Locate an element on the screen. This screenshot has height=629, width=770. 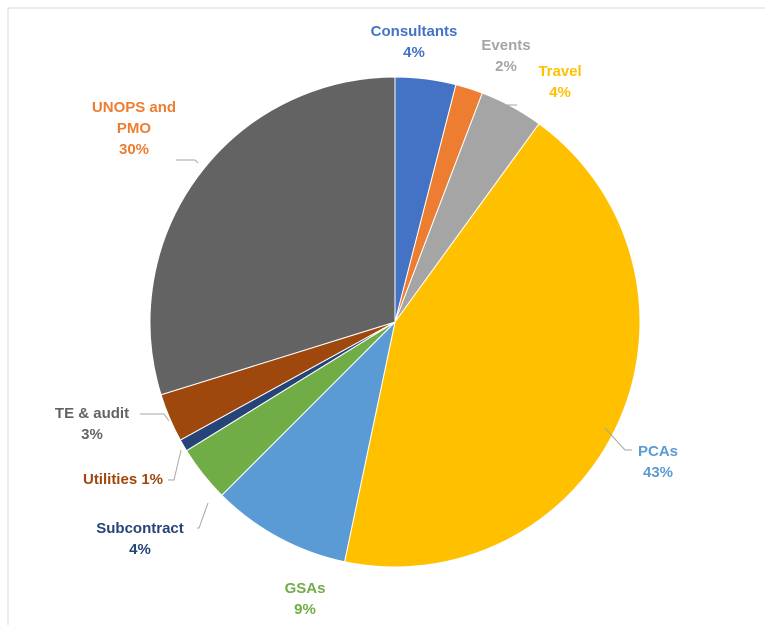
data-label-events: Events 2% is located at coordinates (505, 56).